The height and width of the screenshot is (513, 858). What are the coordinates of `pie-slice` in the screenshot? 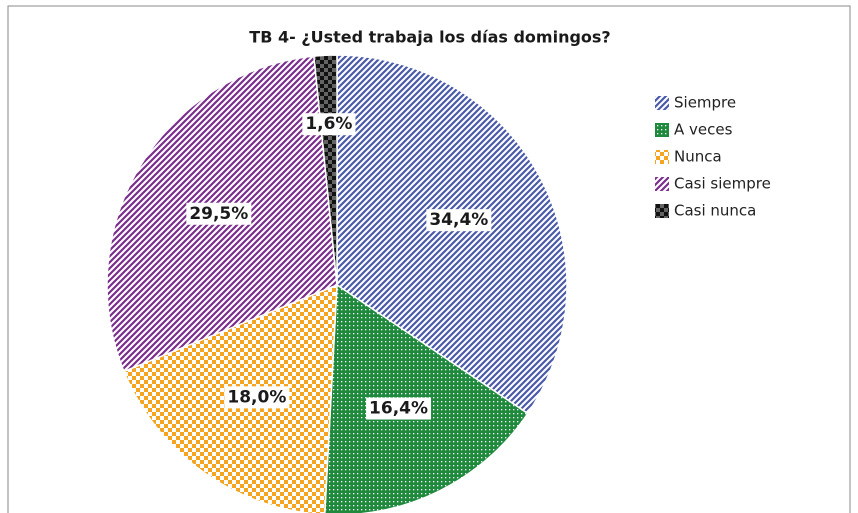 It's located at (325, 170).